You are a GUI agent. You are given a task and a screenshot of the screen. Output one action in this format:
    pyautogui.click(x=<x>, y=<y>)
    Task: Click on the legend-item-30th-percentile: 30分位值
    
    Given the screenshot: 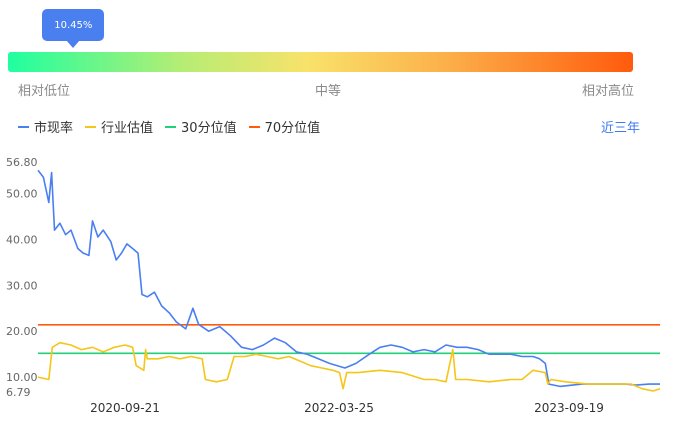 What is the action you would take?
    pyautogui.click(x=201, y=126)
    